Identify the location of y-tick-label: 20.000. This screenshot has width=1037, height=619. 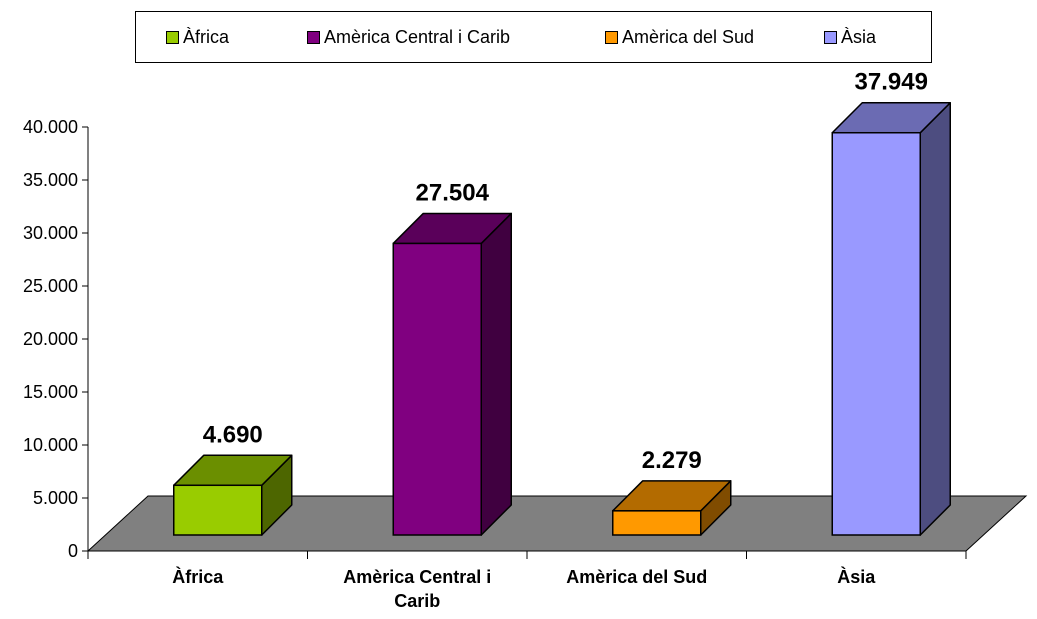
(50, 339).